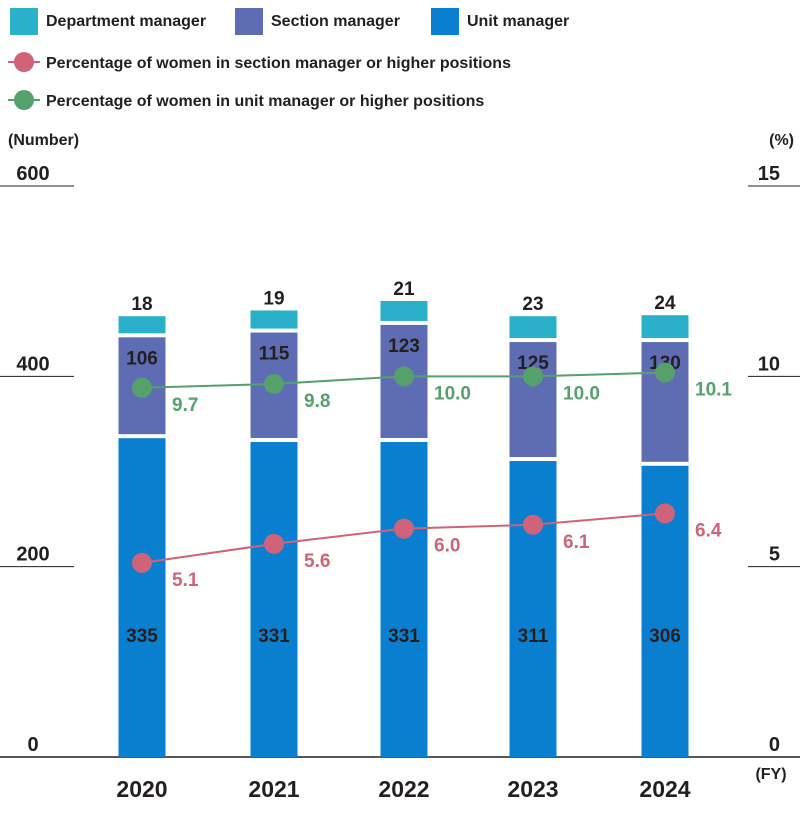 The width and height of the screenshot is (800, 814). What do you see at coordinates (774, 745) in the screenshot?
I see `right-tick-label: 0` at bounding box center [774, 745].